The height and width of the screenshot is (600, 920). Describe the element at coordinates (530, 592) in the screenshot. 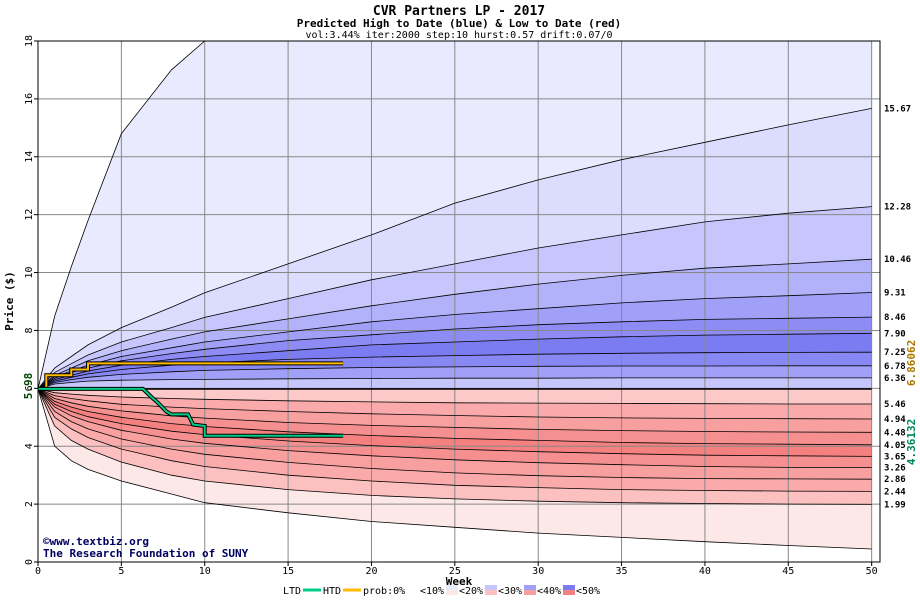

I see `legend-item-6-swatch-bottom` at that location.